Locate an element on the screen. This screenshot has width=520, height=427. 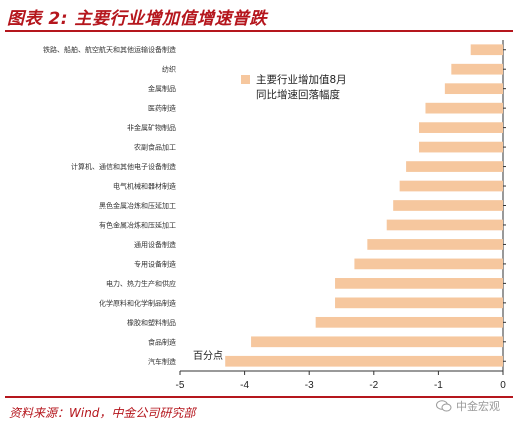
x-tick-label: -2 is located at coordinates (373, 385).